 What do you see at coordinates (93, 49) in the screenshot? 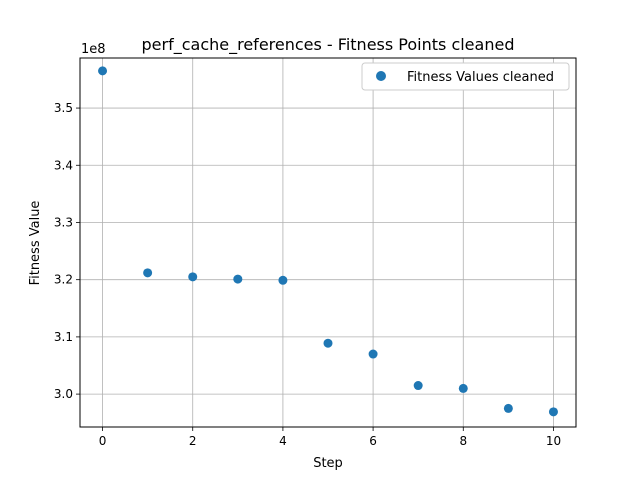
I see `y-axis-offset-label: 1e8` at bounding box center [93, 49].